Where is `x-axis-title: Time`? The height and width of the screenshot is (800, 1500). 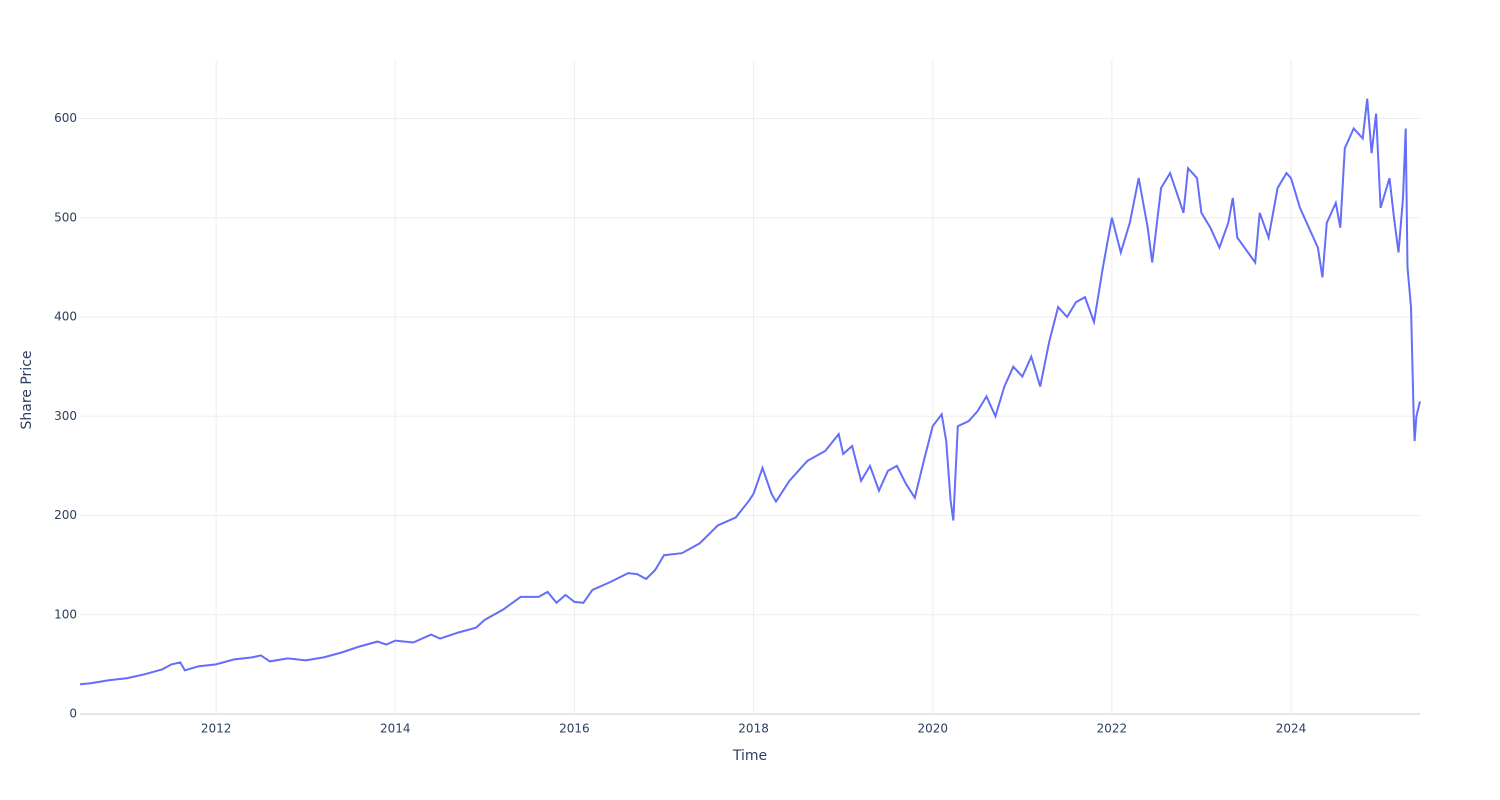
x-axis-title: Time is located at coordinates (749, 756).